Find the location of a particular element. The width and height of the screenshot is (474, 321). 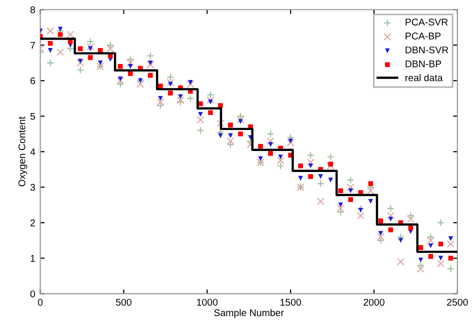

y-tick-label: 6 is located at coordinates (32, 80).